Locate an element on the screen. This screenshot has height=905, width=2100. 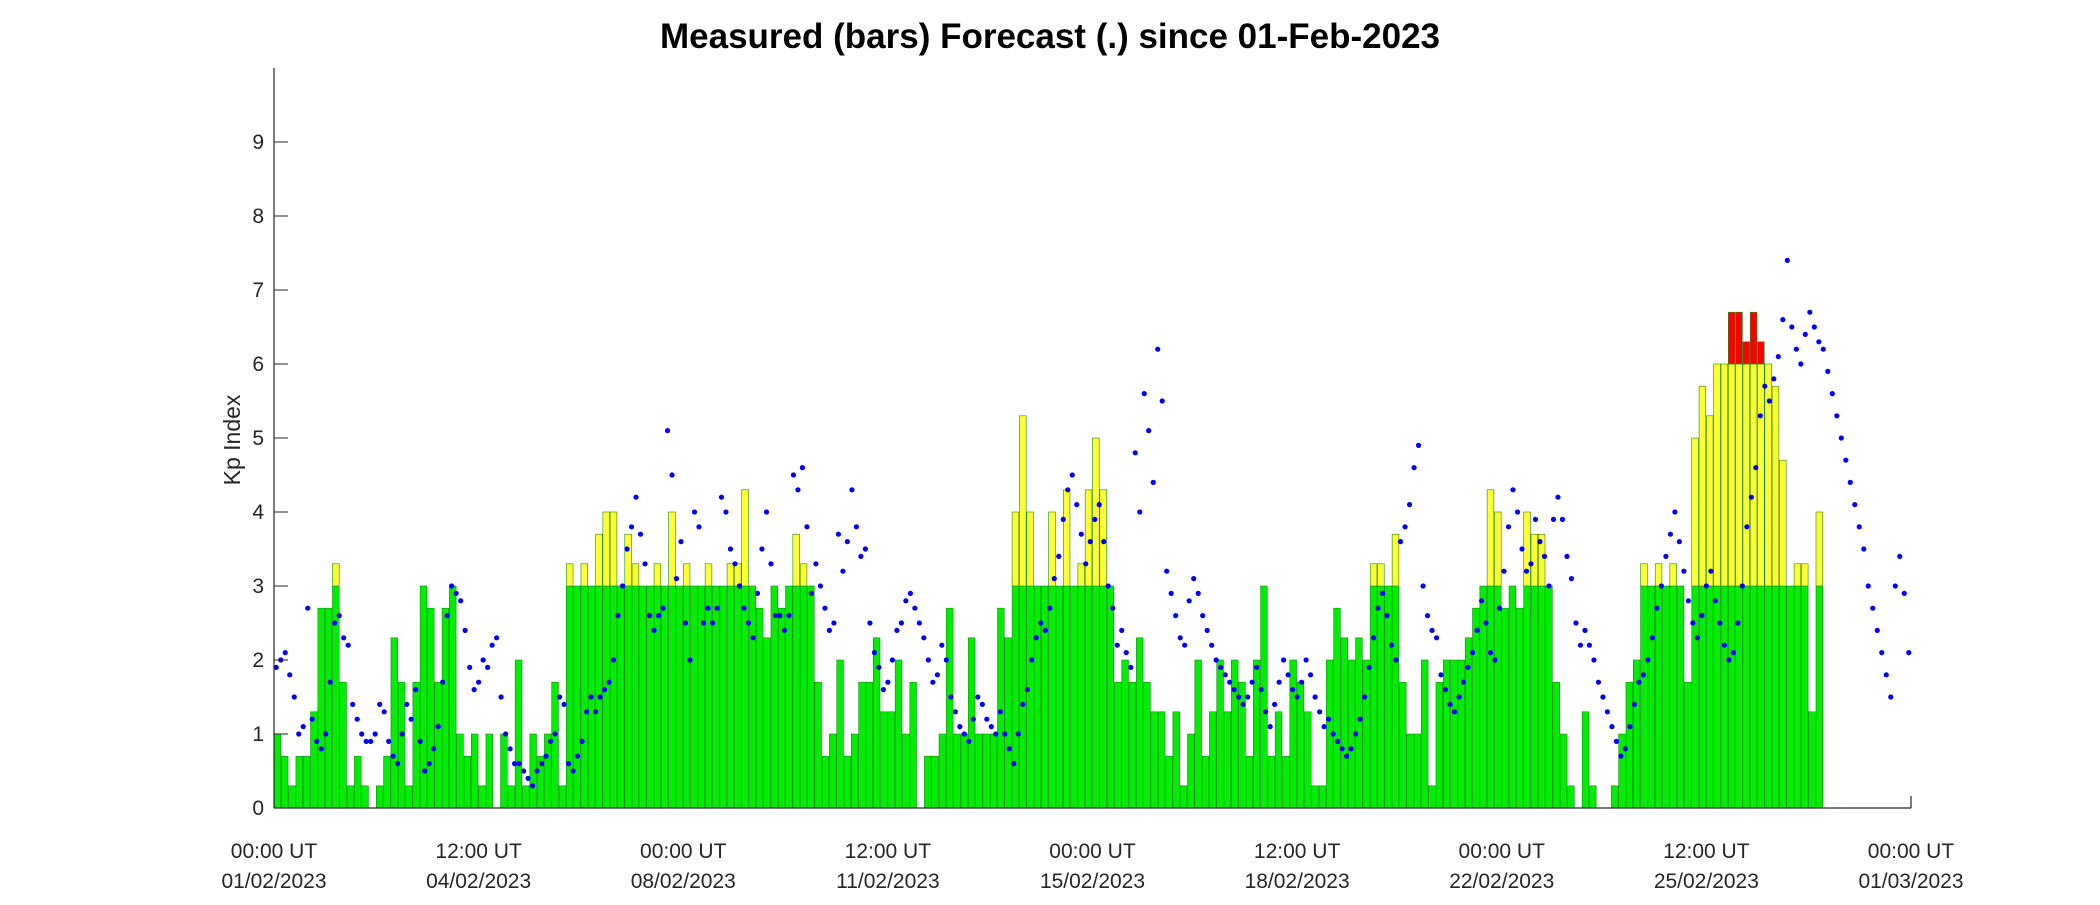
y-tick-label: 3 is located at coordinates (258, 586).